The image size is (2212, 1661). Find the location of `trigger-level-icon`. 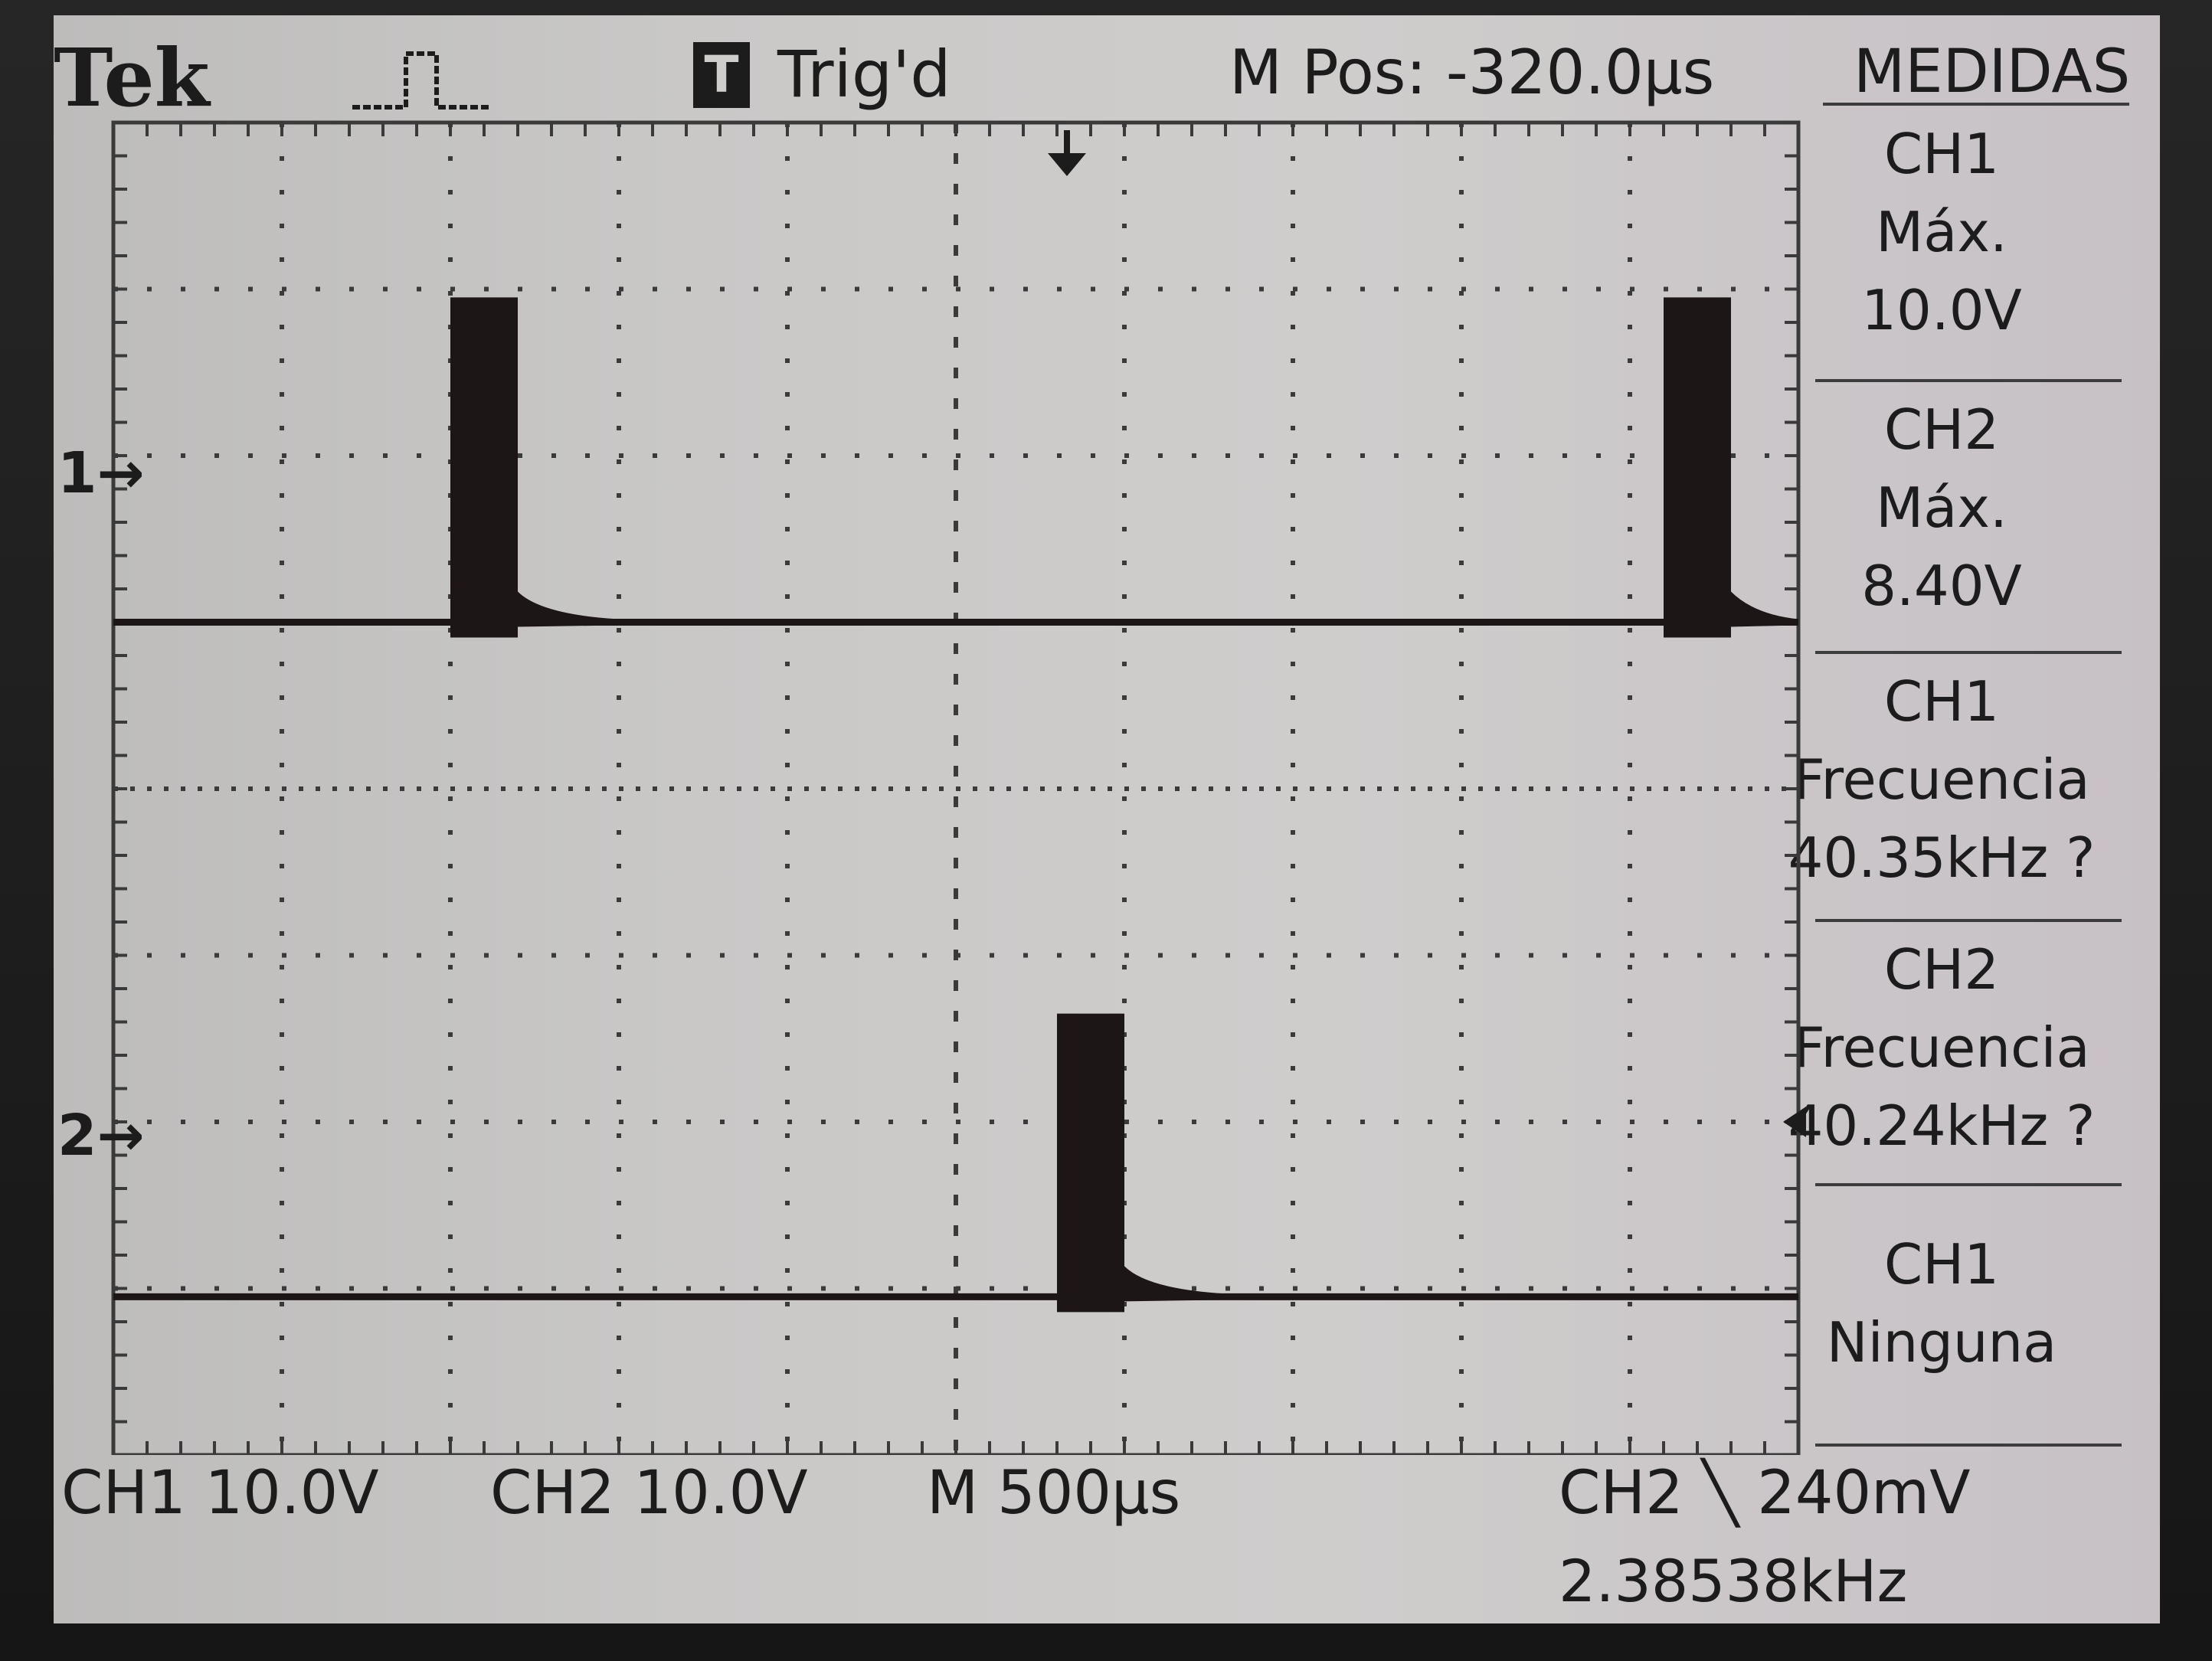

trigger-level-icon is located at coordinates (1795, 1122).